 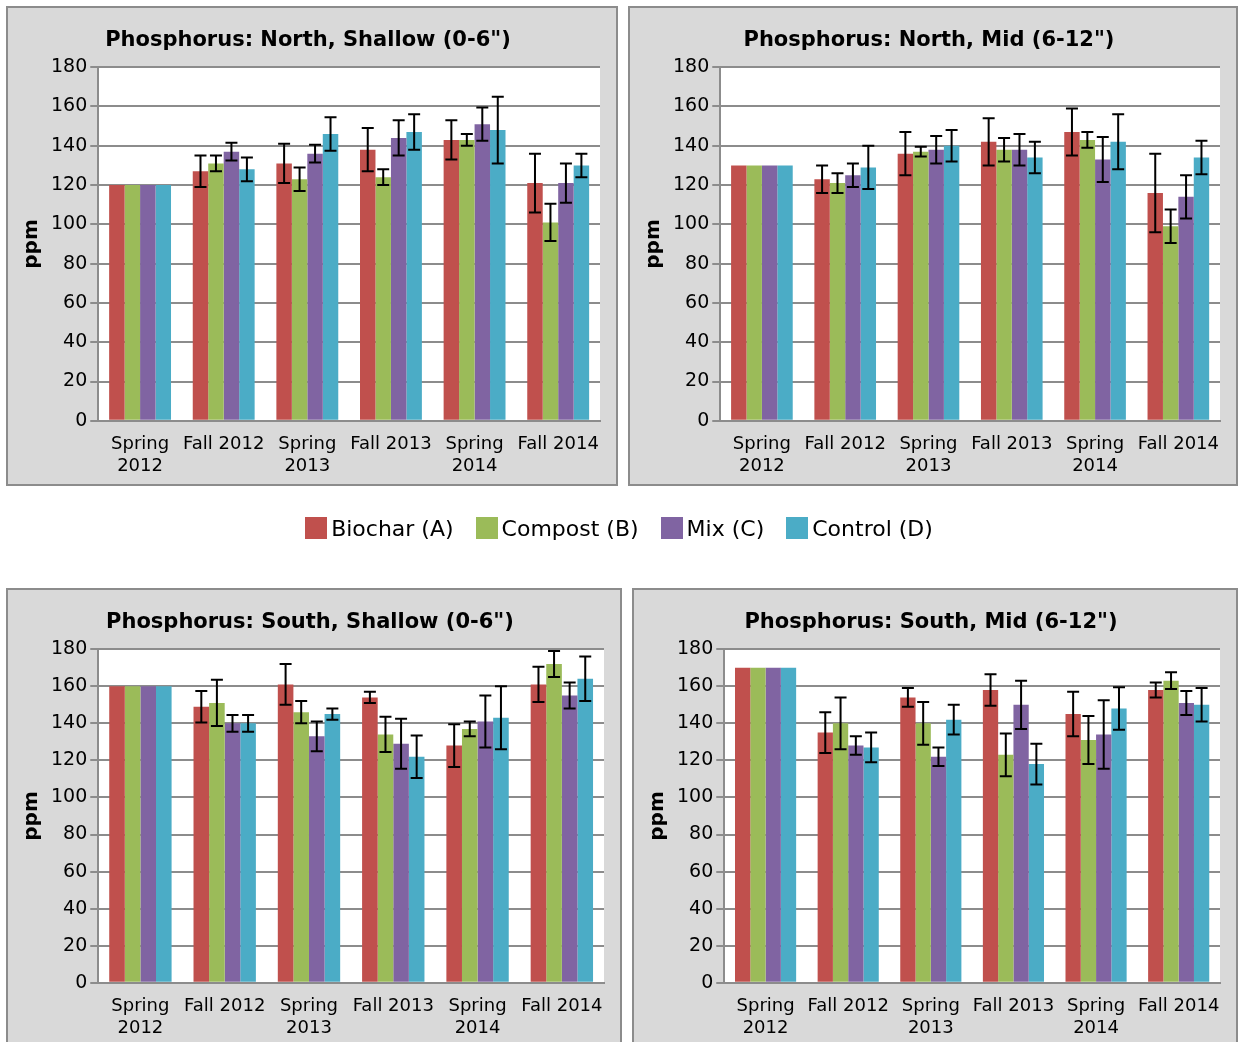 I want to click on legend-label: Control (D), so click(x=872, y=528).